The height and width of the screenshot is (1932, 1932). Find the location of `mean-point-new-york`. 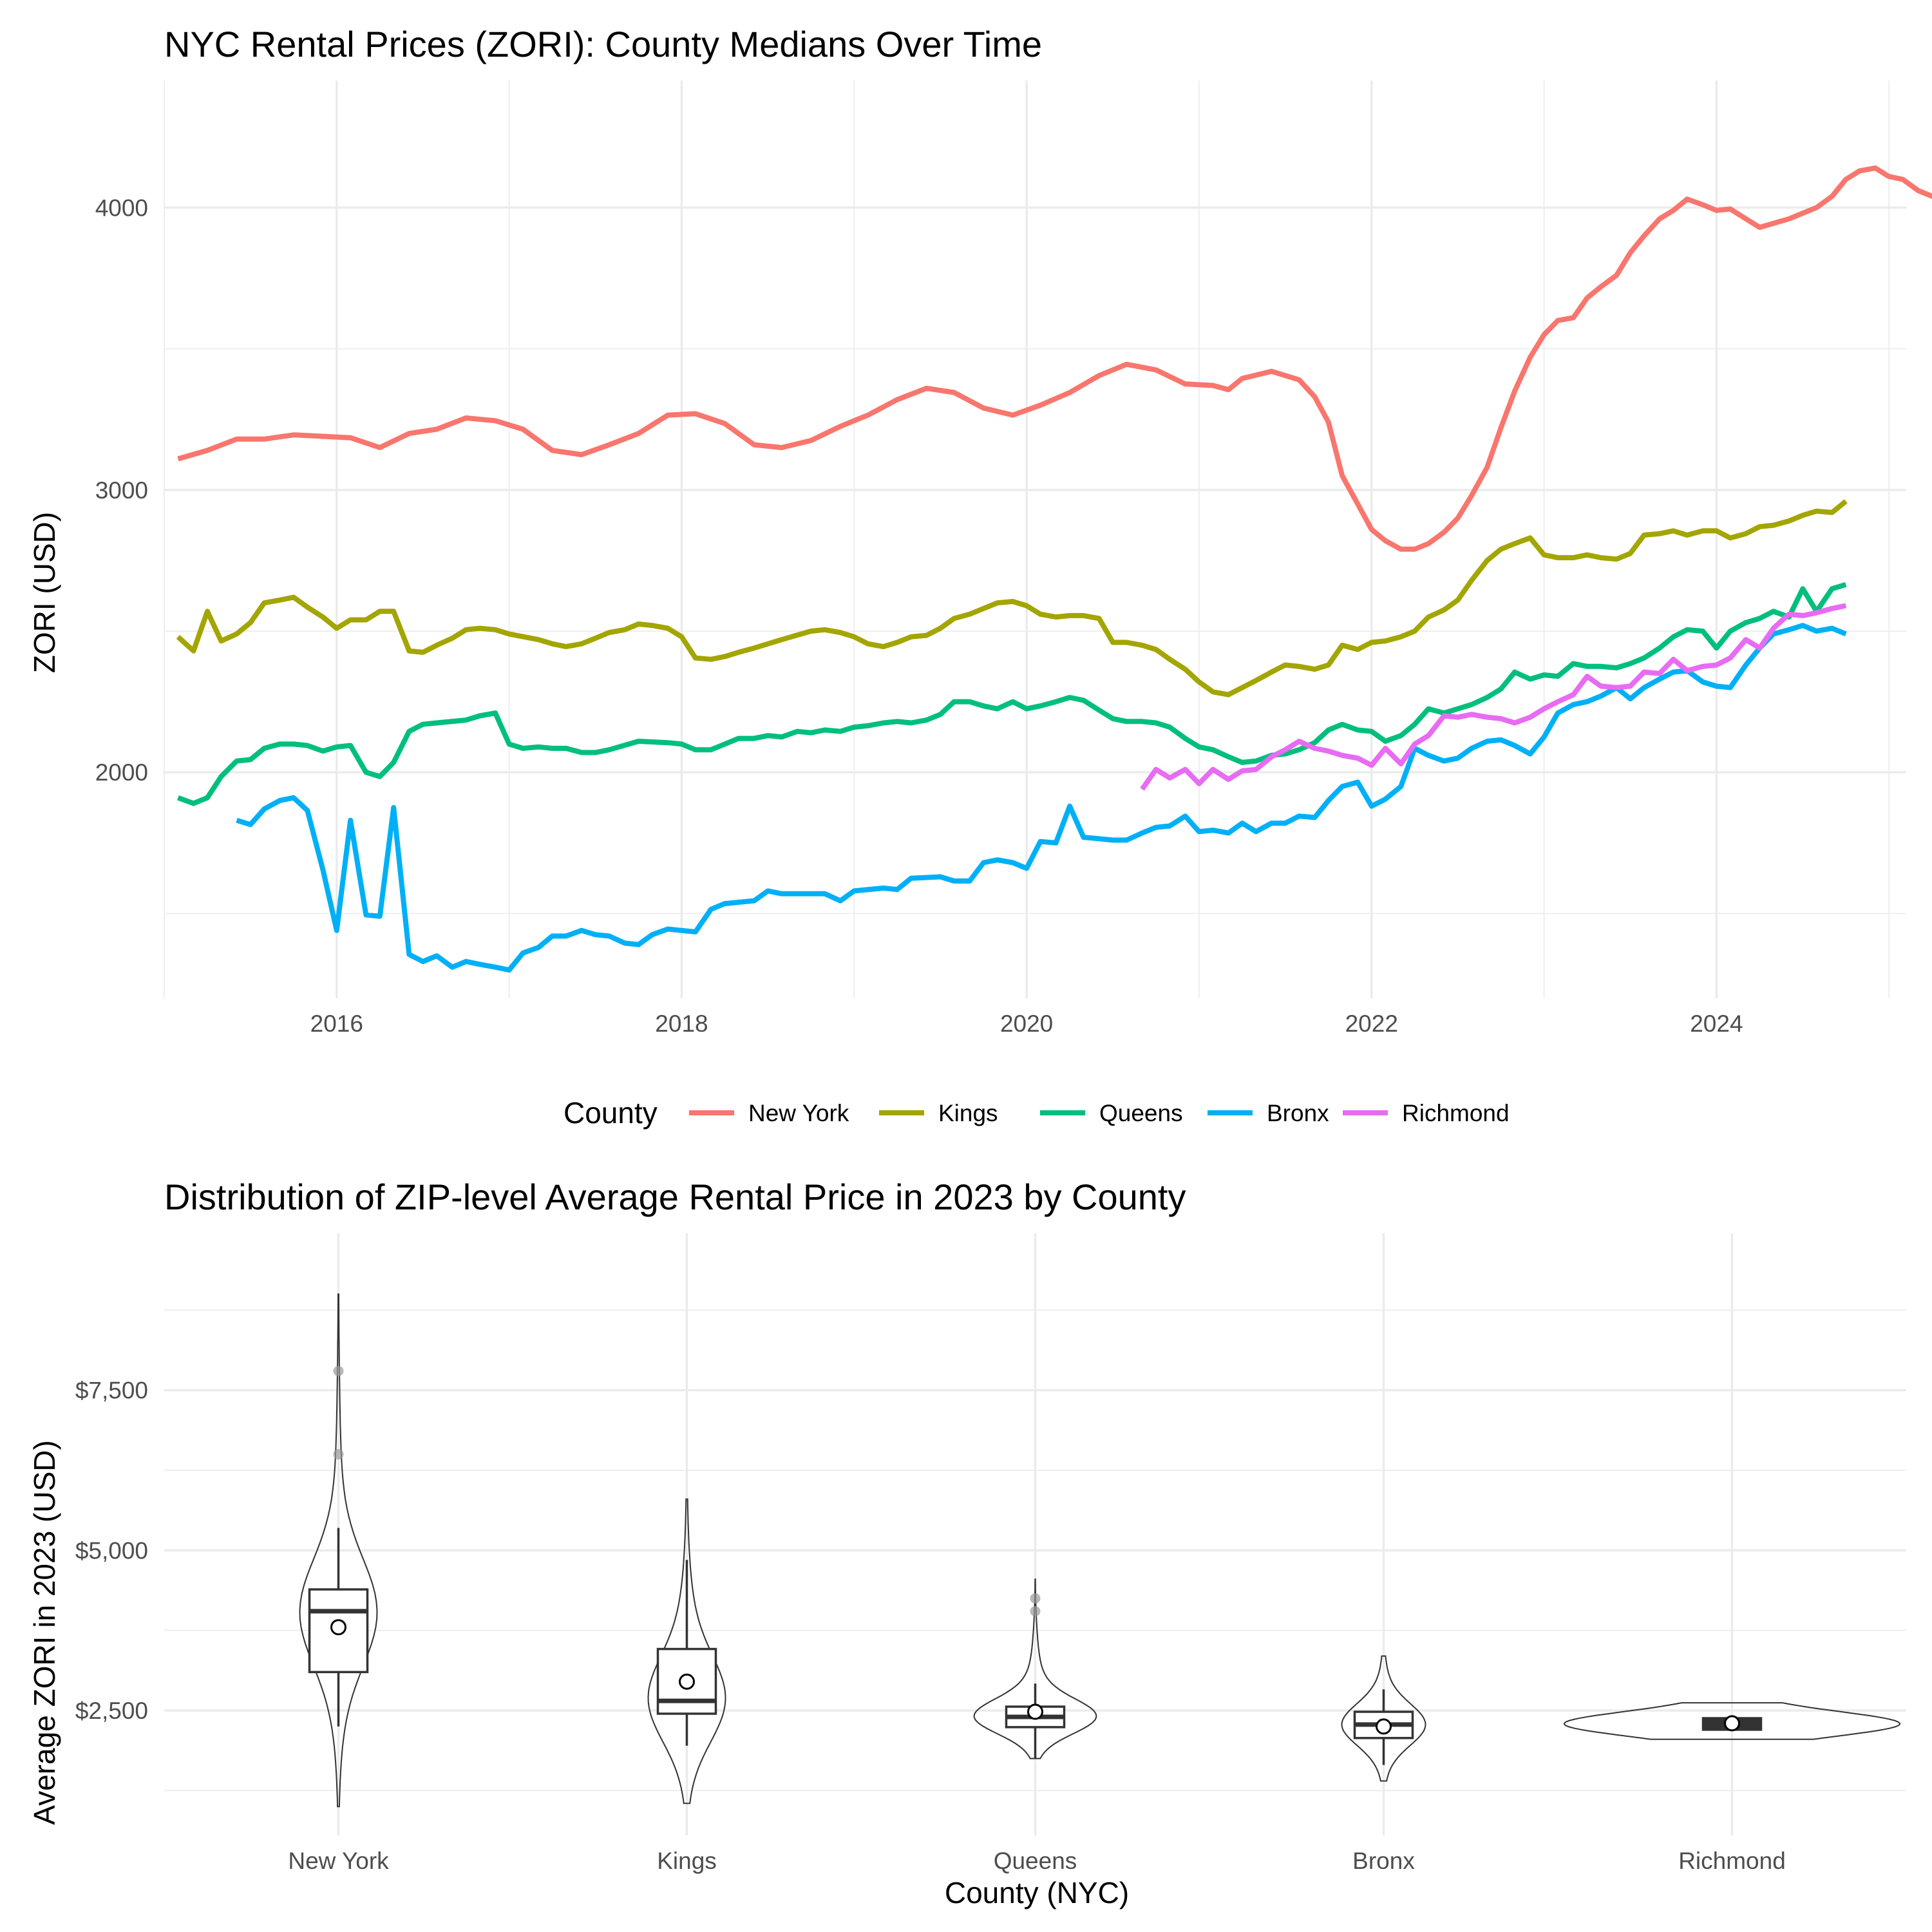

mean-point-new-york is located at coordinates (338, 1628).